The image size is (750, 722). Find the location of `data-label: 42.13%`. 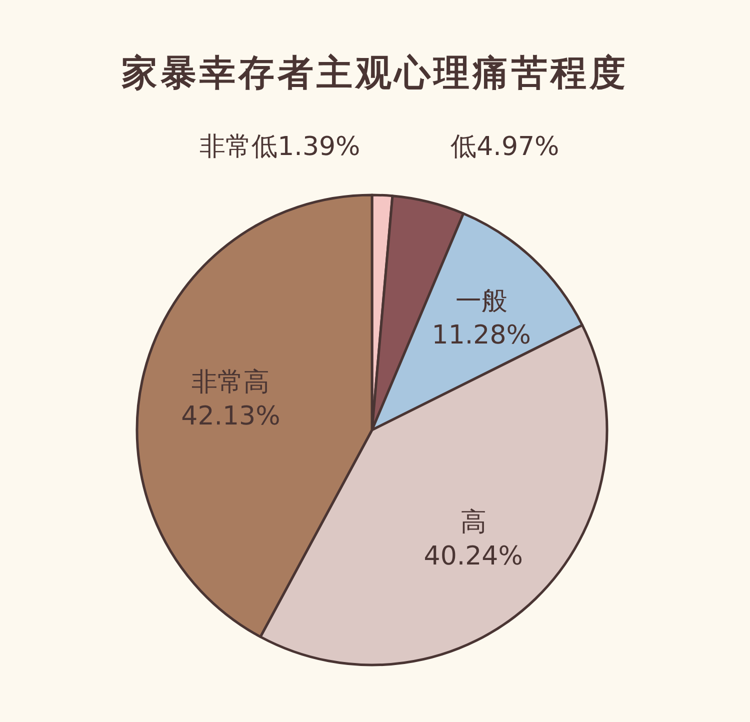

data-label: 42.13% is located at coordinates (230, 416).